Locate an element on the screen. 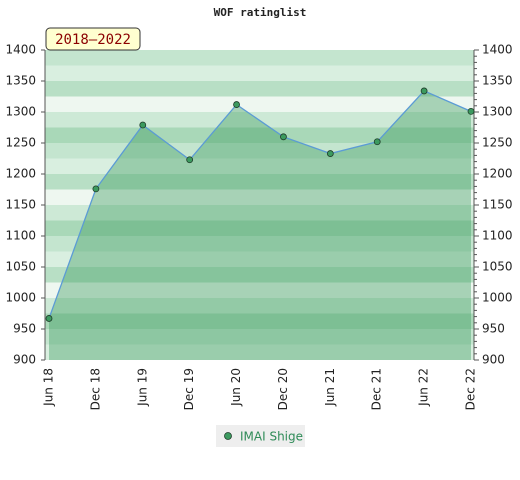  y2-tick-label: 950 is located at coordinates (493, 329).